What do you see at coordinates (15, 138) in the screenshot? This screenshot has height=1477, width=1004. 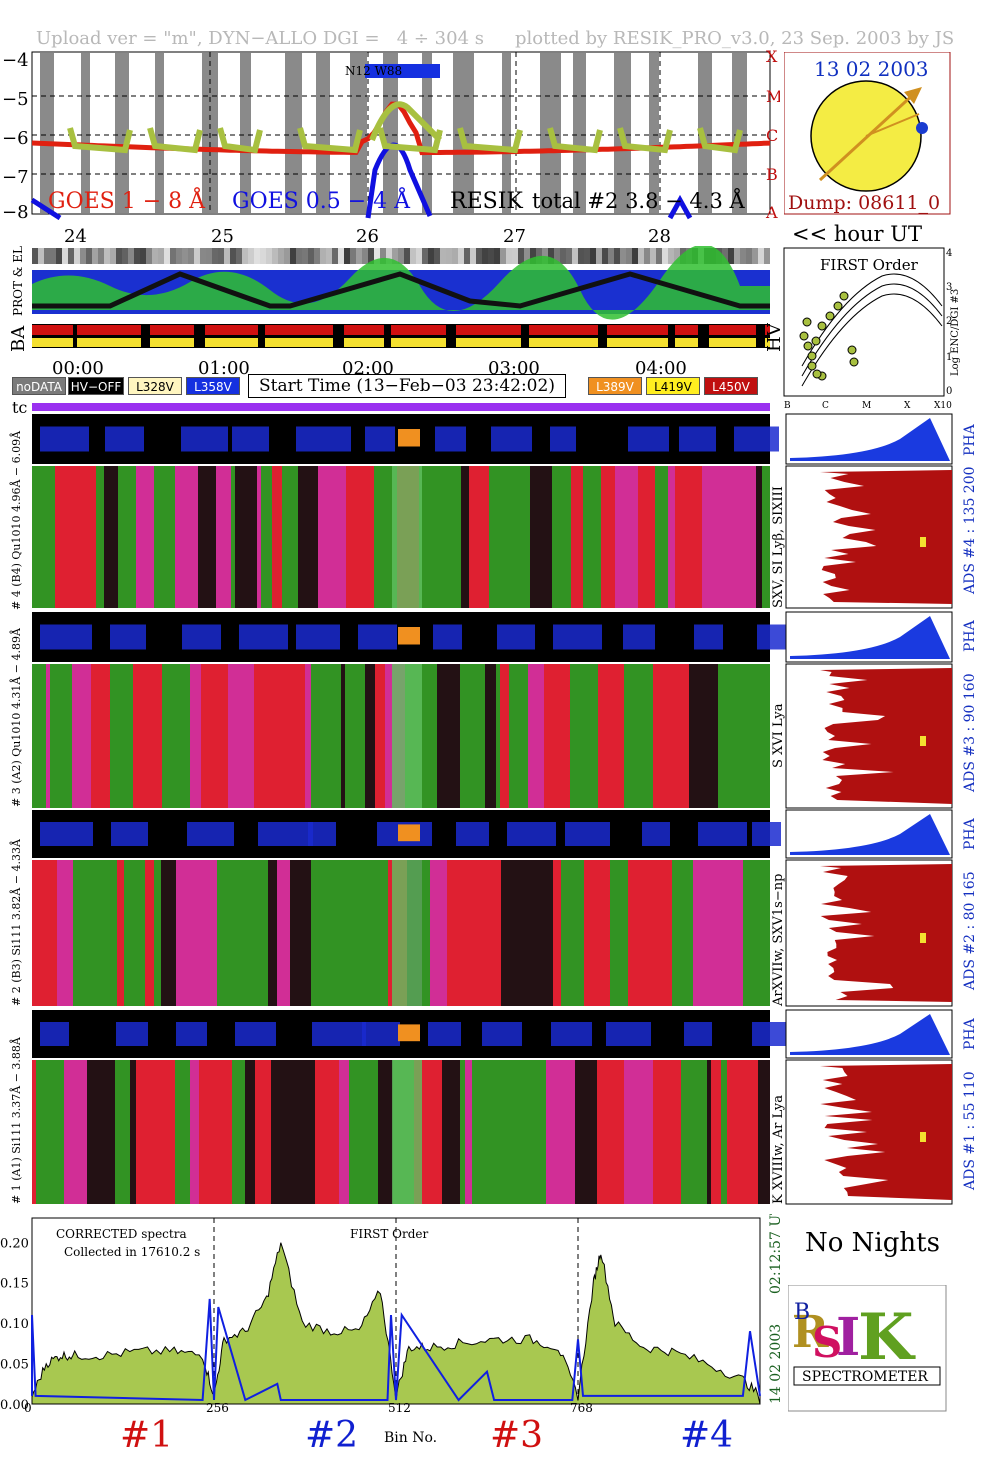 I see `y-tick: −6` at bounding box center [15, 138].